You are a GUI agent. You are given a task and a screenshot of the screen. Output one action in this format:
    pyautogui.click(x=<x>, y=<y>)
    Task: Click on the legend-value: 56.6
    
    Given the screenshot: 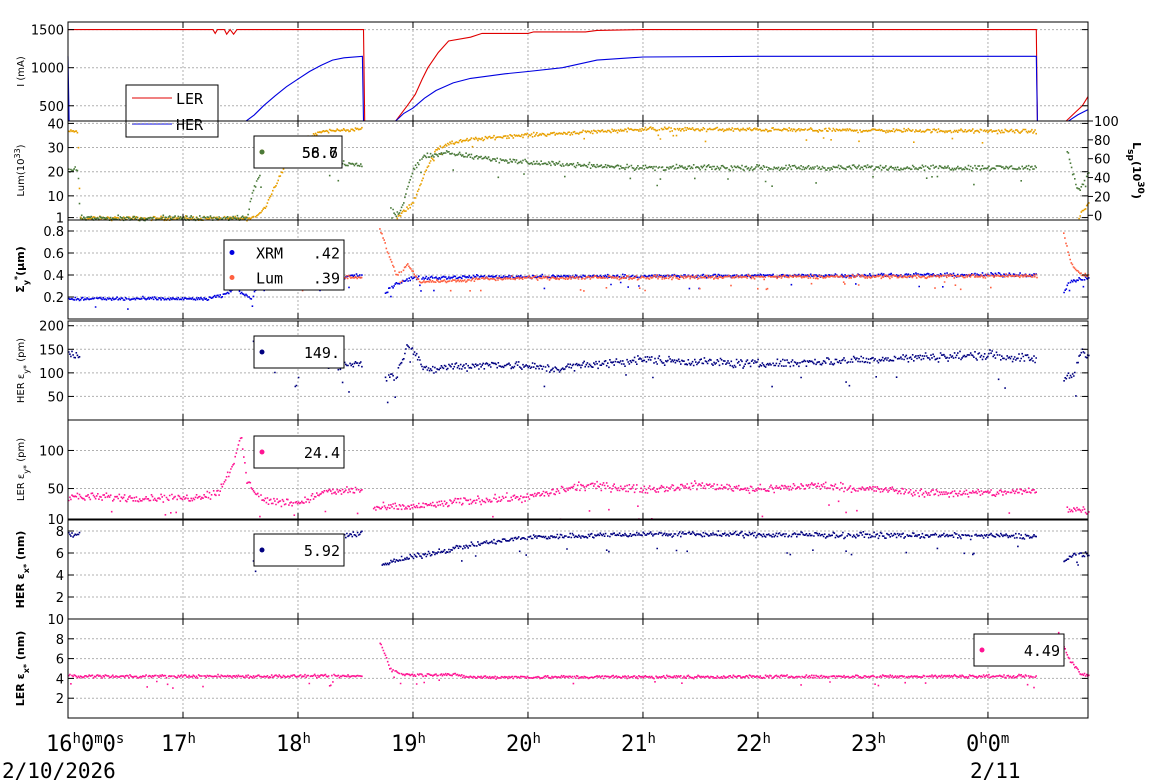 What is the action you would take?
    pyautogui.click(x=320, y=153)
    